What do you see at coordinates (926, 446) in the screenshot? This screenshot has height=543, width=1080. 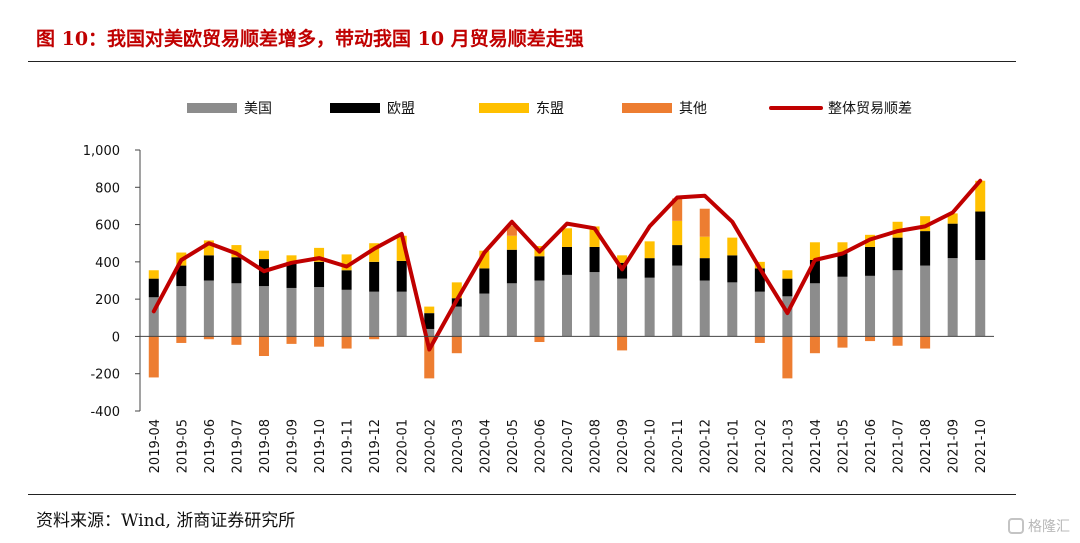 I see `x-tick-label: 2021-08` at bounding box center [926, 446].